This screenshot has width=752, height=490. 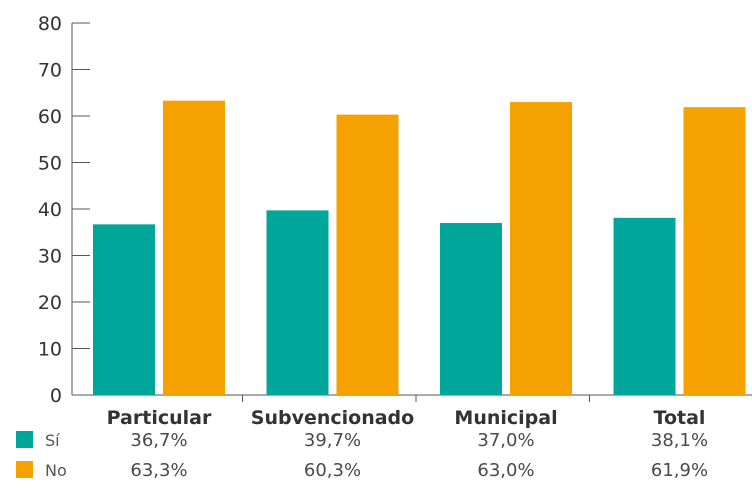 I want to click on y-tick-label: 30, so click(x=50, y=257).